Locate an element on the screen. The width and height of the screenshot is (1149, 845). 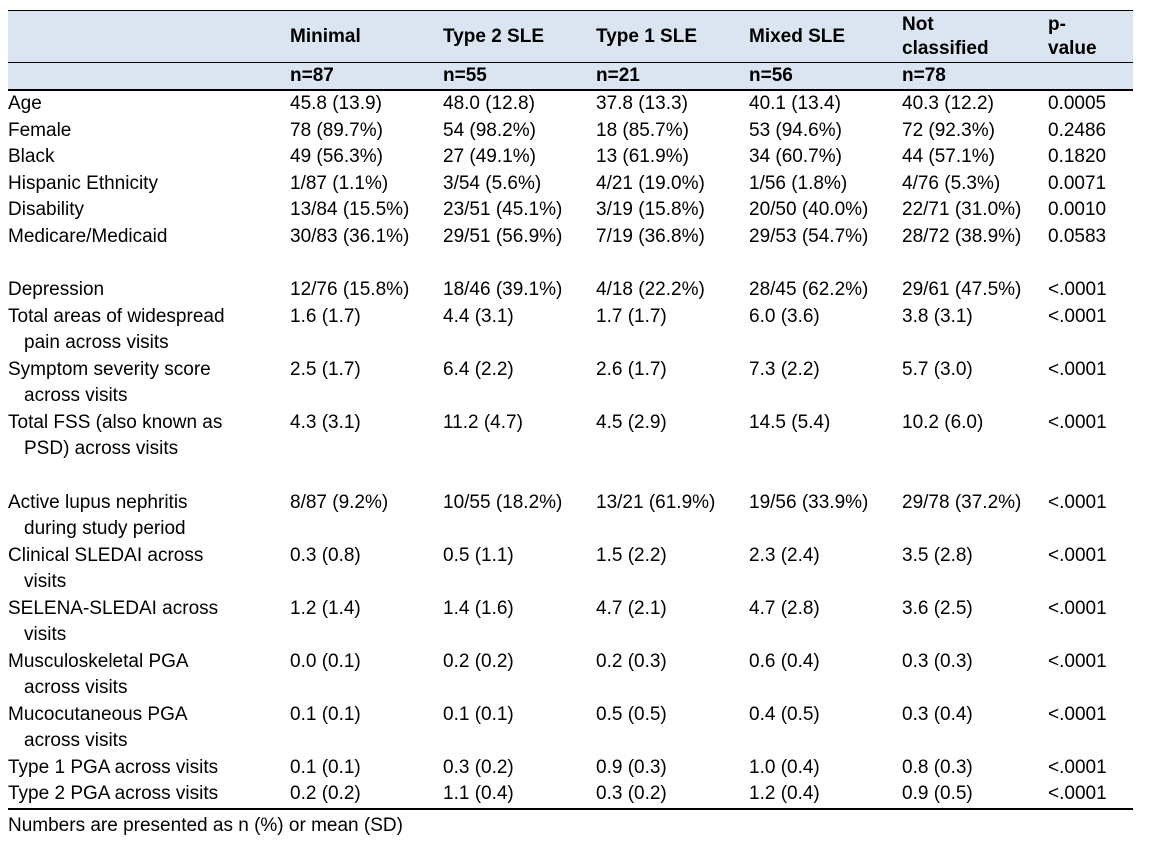
sample-size-row: n=87 n=55 n=21 n=56 n=78 is located at coordinates (570, 76).